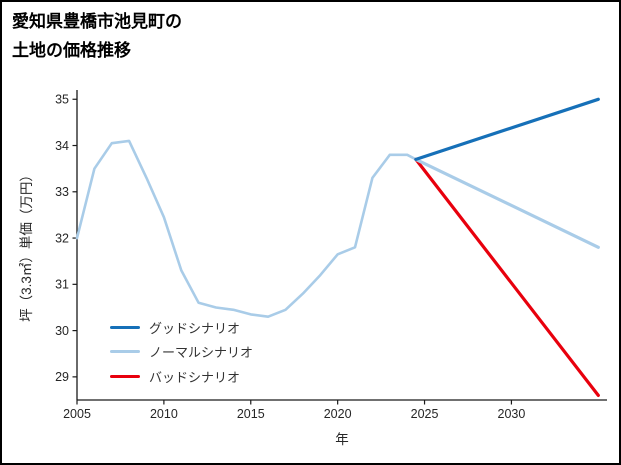  I want to click on y-tick-label: 29, so click(62, 377).